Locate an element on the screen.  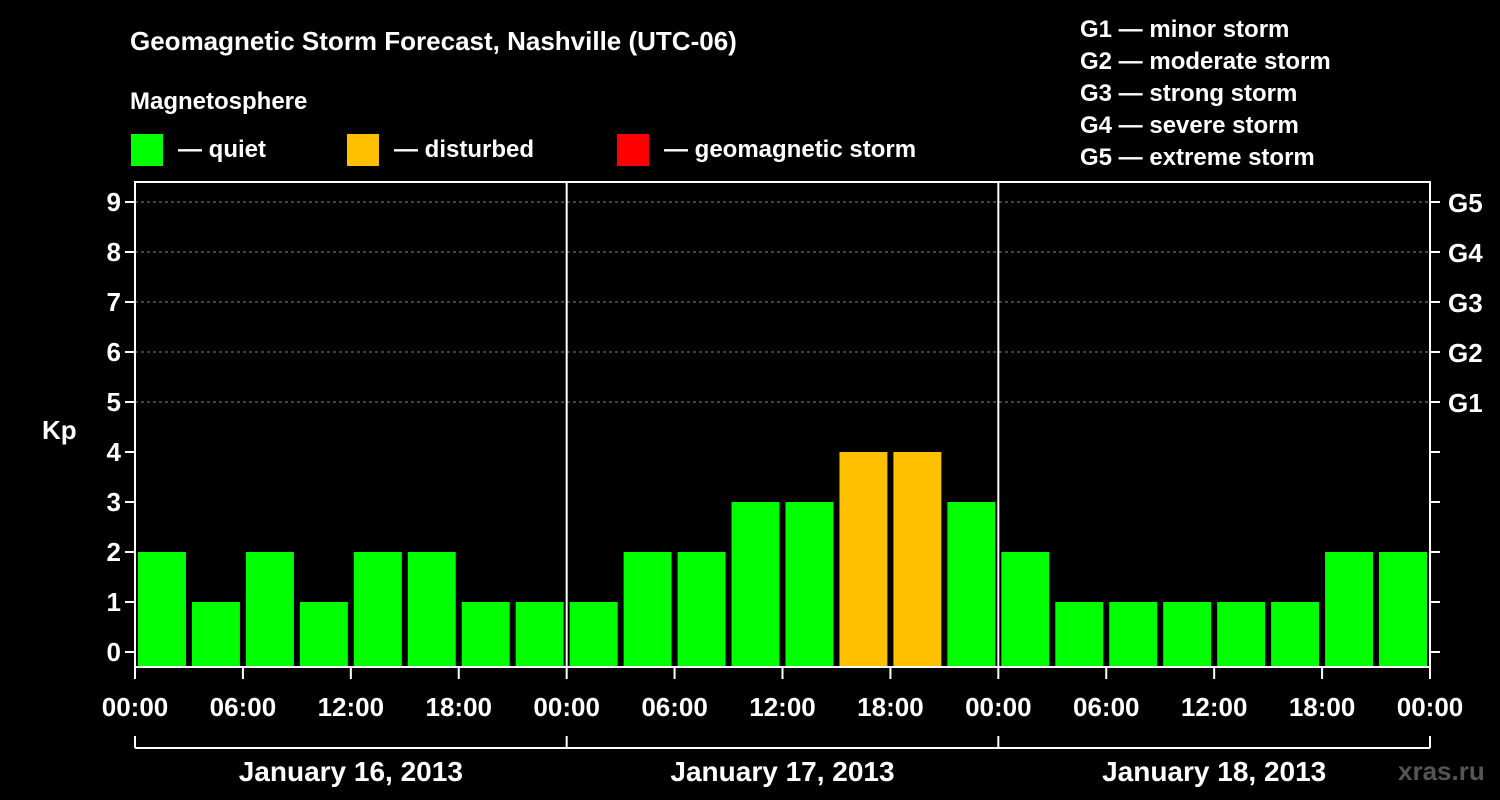
legend-heading: Magnetosphere is located at coordinates (218, 101).